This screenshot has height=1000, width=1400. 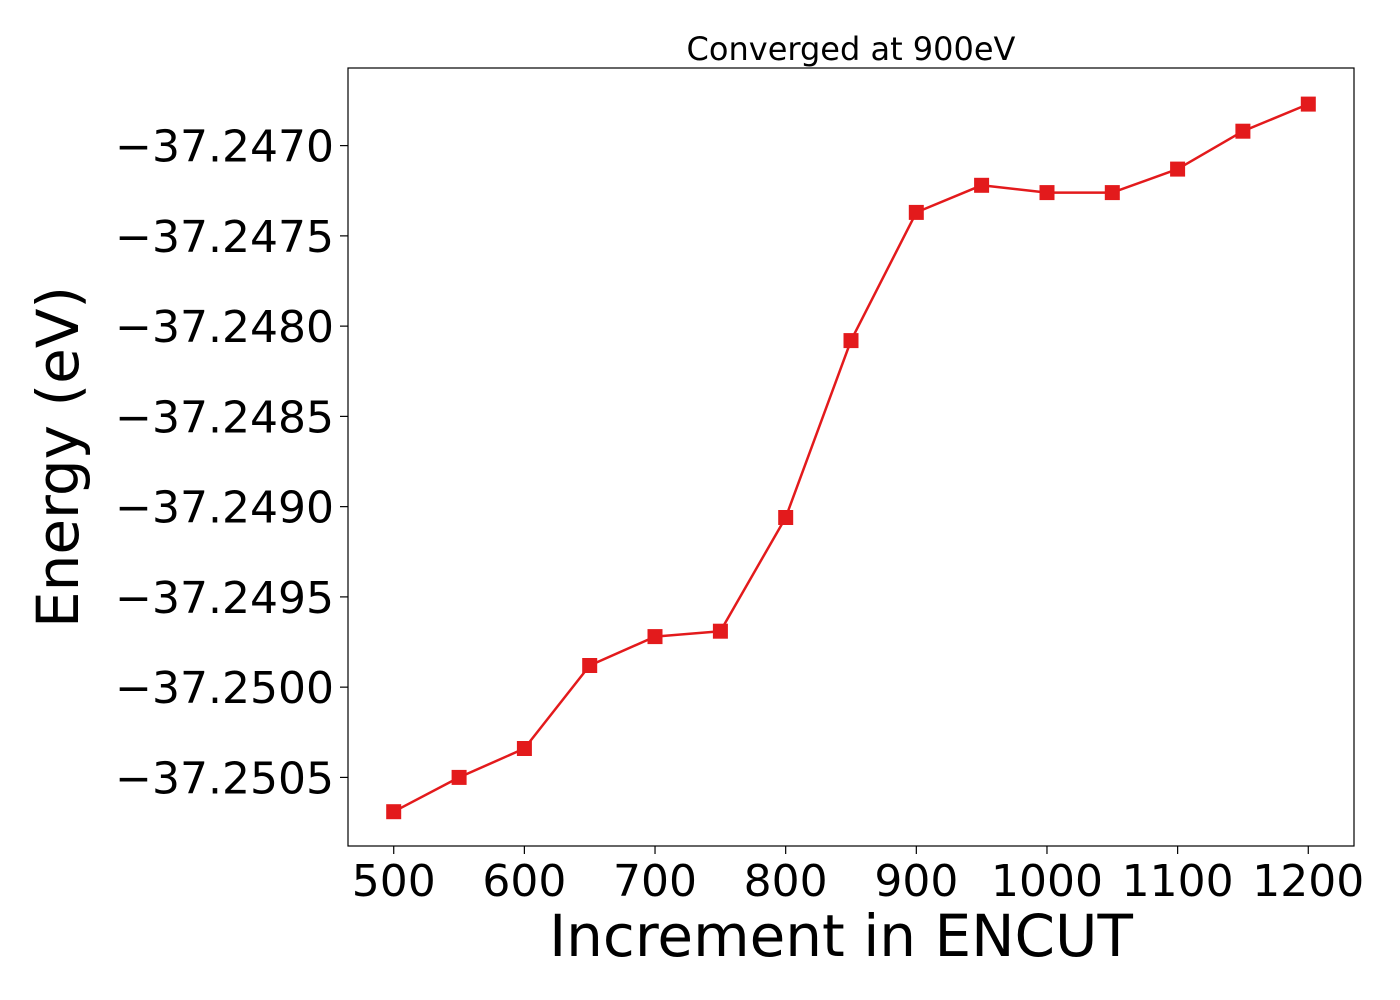 I want to click on x-tick-label: 600, so click(x=524, y=881).